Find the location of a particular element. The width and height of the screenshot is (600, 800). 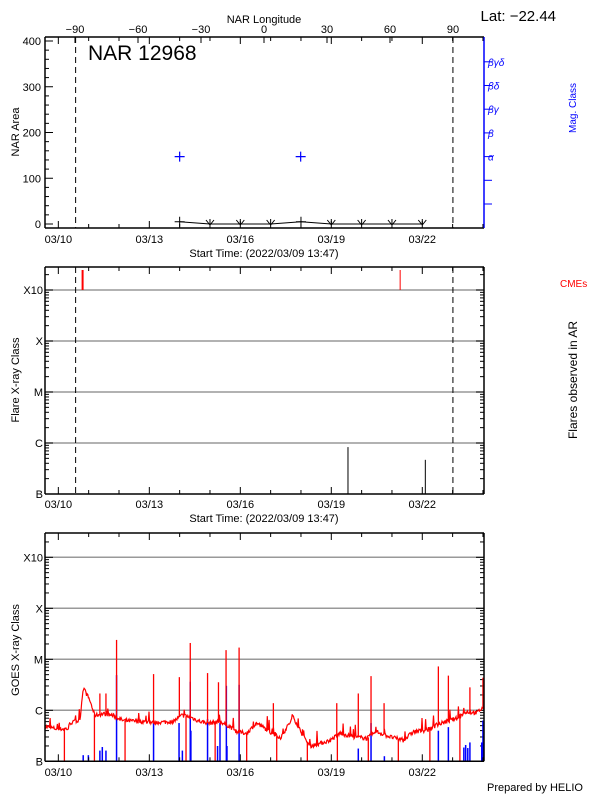

area-tick-label: 100 is located at coordinates (32, 179).